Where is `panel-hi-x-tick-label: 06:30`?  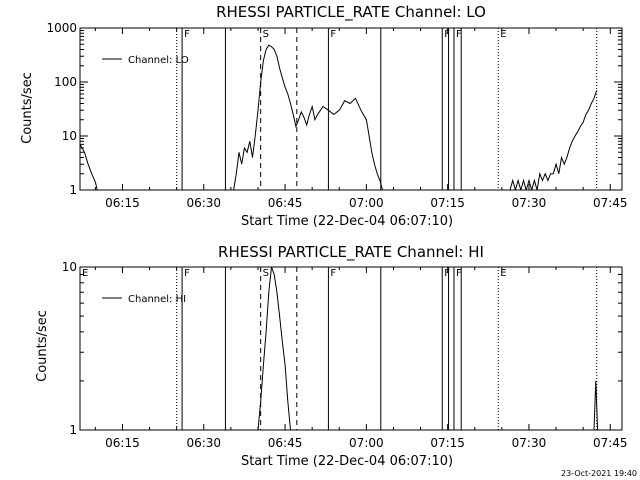 panel-hi-x-tick-label: 06:30 is located at coordinates (203, 443).